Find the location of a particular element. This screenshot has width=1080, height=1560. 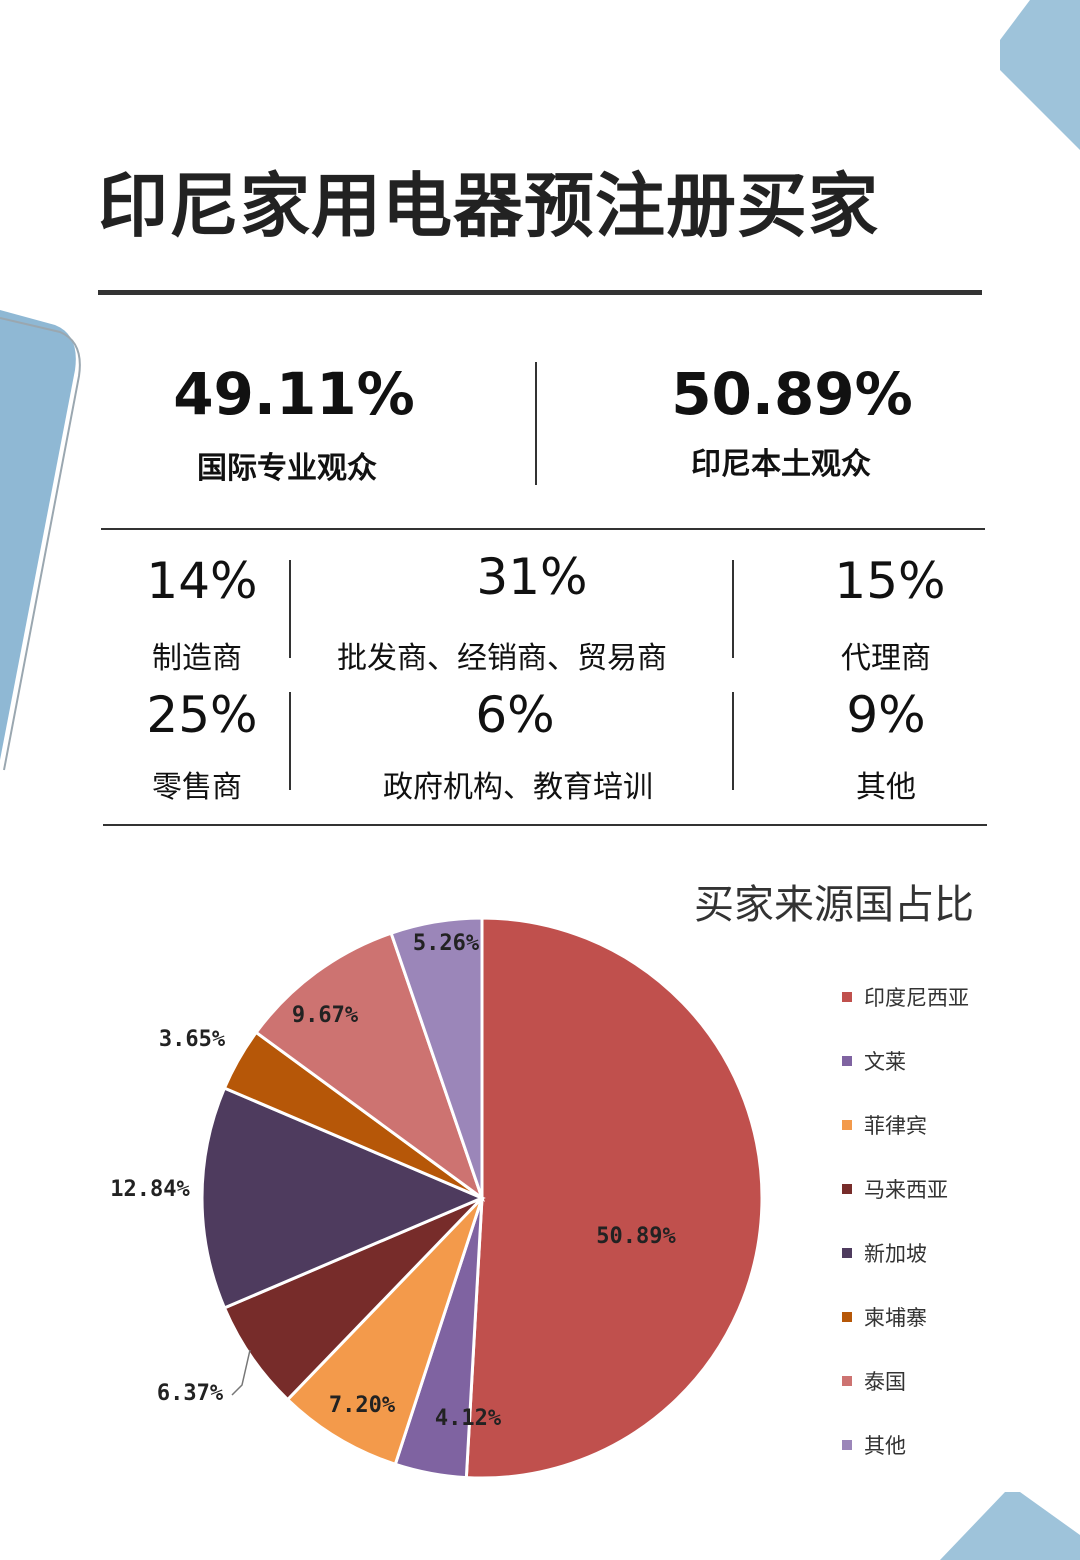

government-label: 政府机构、教育培训 is located at coordinates (518, 787).